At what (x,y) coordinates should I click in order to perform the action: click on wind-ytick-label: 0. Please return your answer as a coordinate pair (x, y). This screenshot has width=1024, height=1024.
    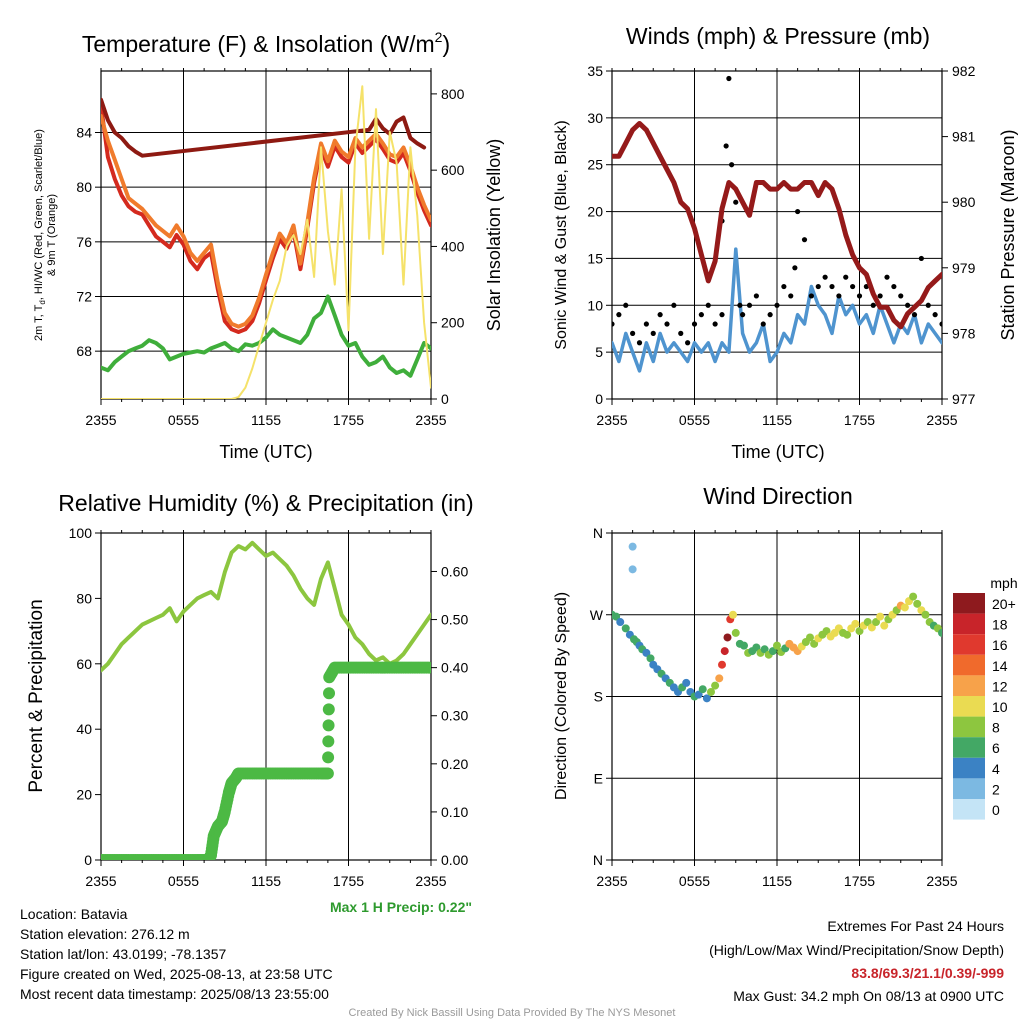
    Looking at the image, I should click on (599, 399).